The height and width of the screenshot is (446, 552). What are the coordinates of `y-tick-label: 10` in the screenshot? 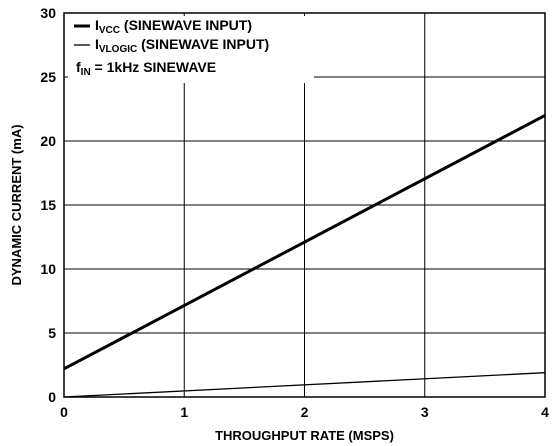 It's located at (48, 269).